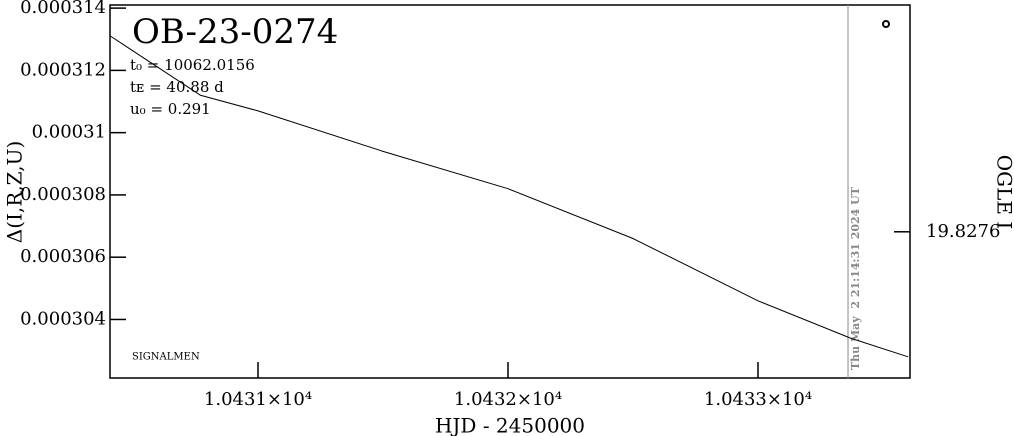  What do you see at coordinates (1003, 192) in the screenshot?
I see `y2-axis-label: OGLE I` at bounding box center [1003, 192].